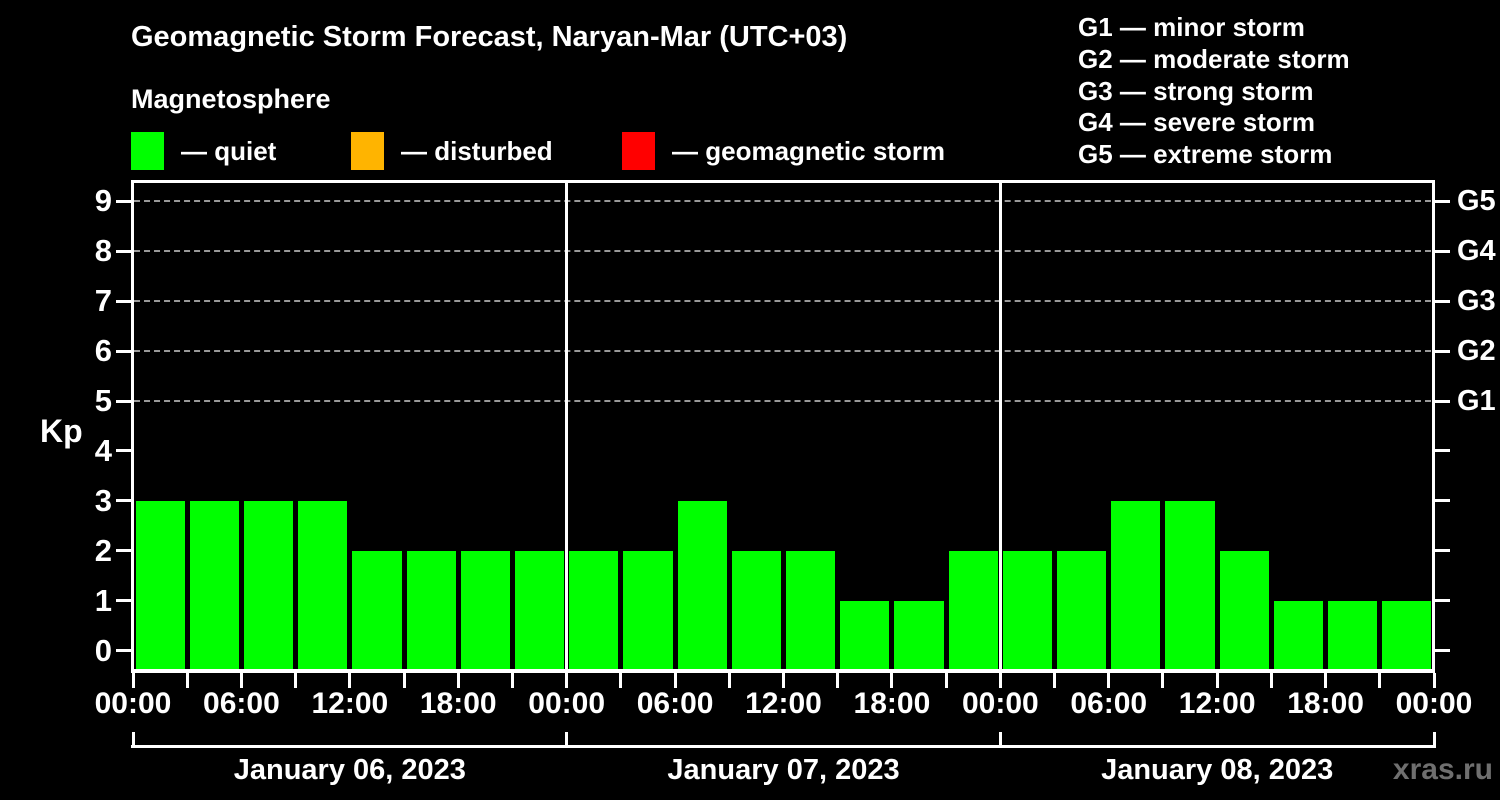  Describe the element at coordinates (103, 201) in the screenshot. I see `y-axis-tick-label: 9` at that location.